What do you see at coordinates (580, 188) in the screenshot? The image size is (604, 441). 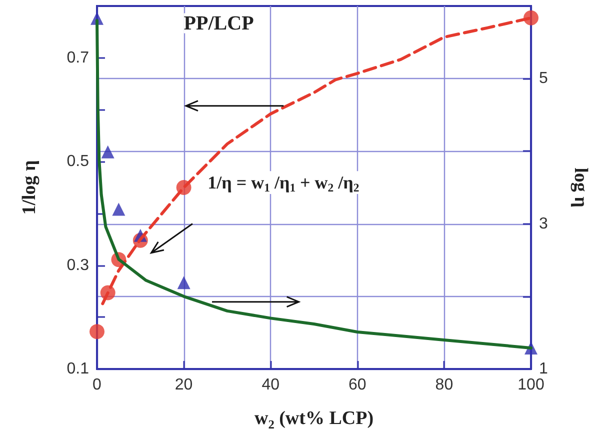 I see `y2-axis-title: log η` at bounding box center [580, 188].